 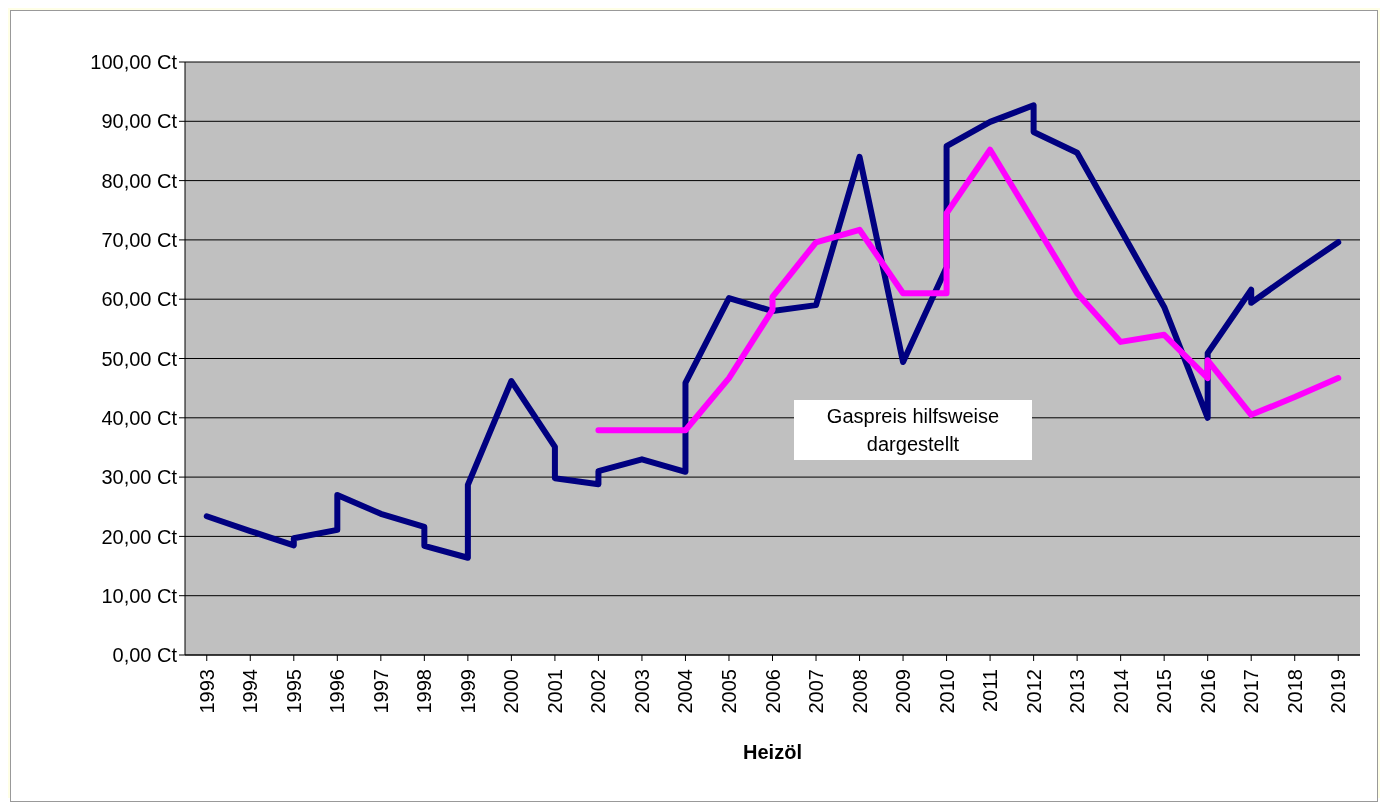 I want to click on x-tick-label: 2011, so click(x=990, y=691).